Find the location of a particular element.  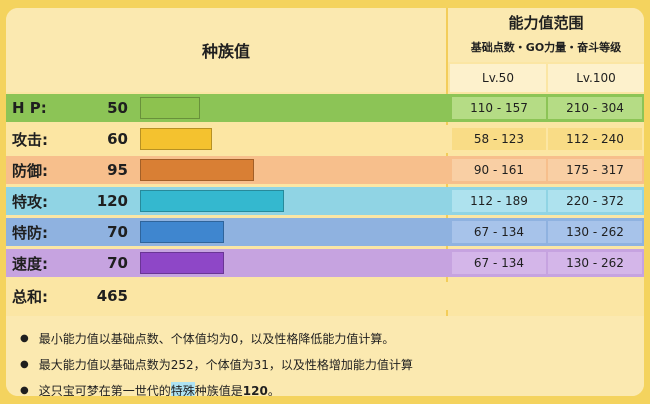

note-gen1-highlight: 特殊 is located at coordinates (182, 389).